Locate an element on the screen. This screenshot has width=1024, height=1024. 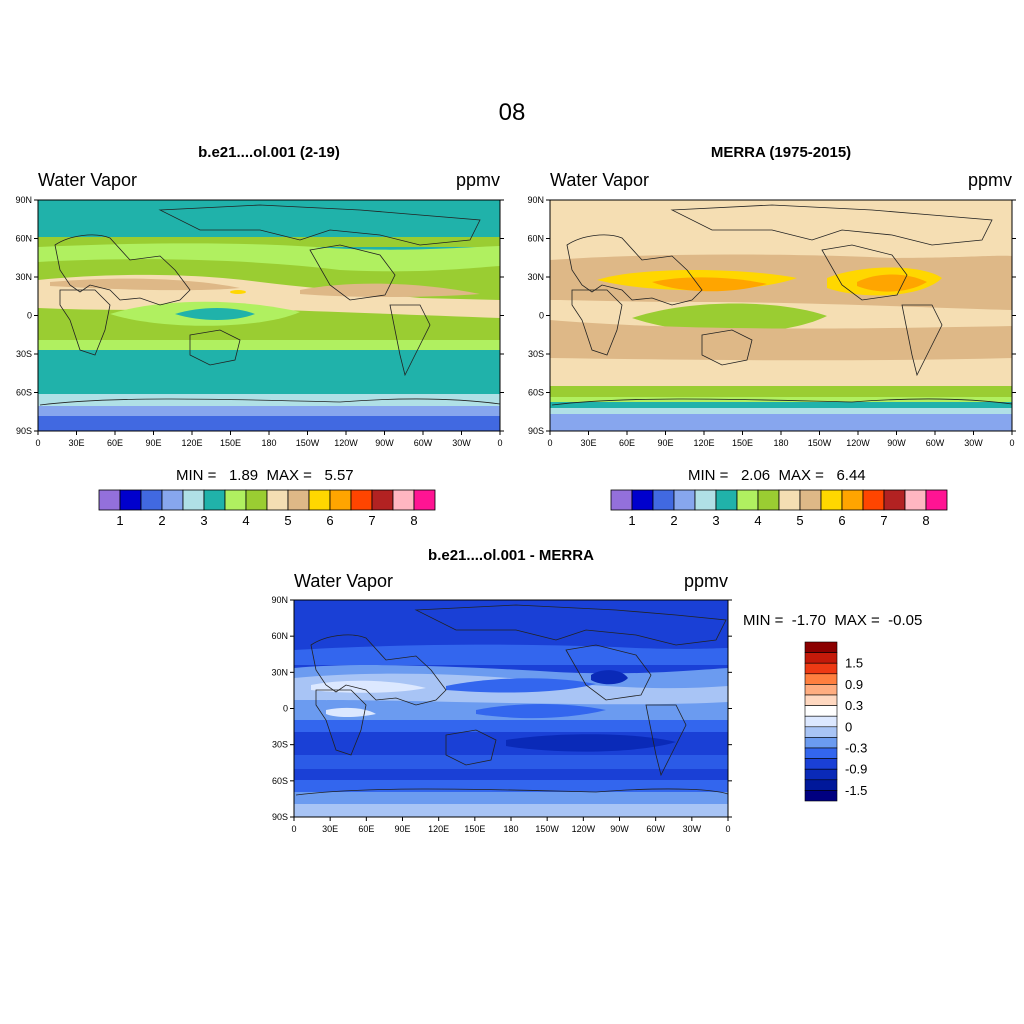
contour-fill-merra is located at coordinates (781, 315).